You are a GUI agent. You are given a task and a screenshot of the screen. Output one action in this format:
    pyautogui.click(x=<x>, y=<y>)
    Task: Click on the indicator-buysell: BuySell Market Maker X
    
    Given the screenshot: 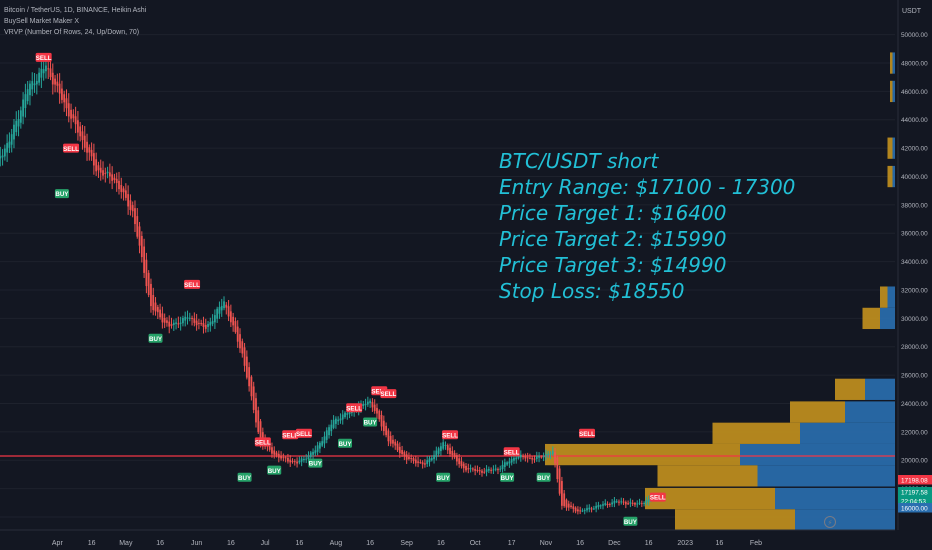 What is the action you would take?
    pyautogui.click(x=42, y=21)
    